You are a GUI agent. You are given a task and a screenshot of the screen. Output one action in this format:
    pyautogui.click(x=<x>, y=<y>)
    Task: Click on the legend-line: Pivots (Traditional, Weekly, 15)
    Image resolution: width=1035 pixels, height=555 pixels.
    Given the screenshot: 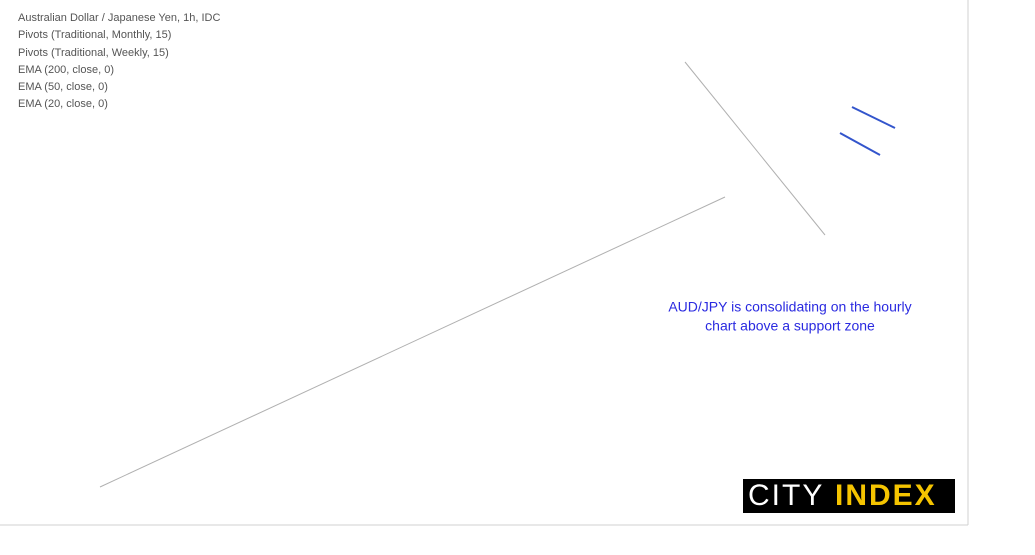 What is the action you would take?
    pyautogui.click(x=93, y=53)
    